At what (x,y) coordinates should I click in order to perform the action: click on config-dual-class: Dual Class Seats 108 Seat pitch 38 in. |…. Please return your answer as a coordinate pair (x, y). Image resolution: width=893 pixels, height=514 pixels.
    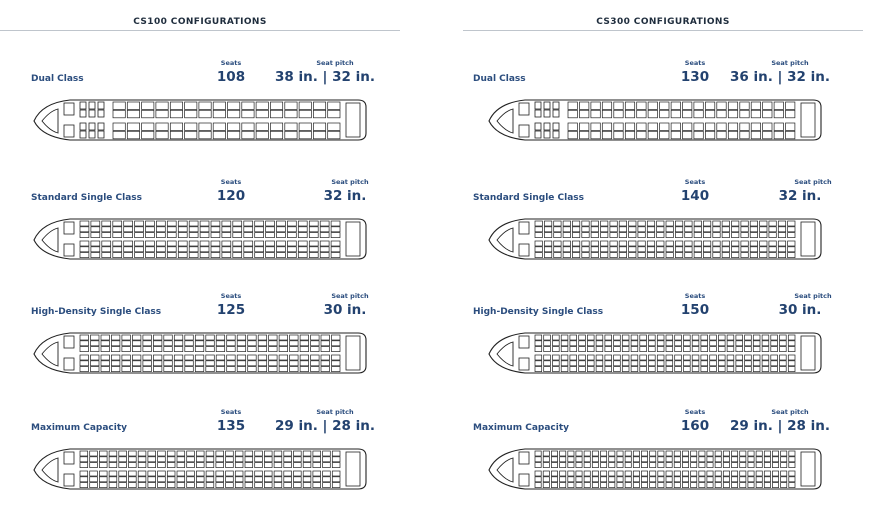
    Looking at the image, I should click on (200, 110).